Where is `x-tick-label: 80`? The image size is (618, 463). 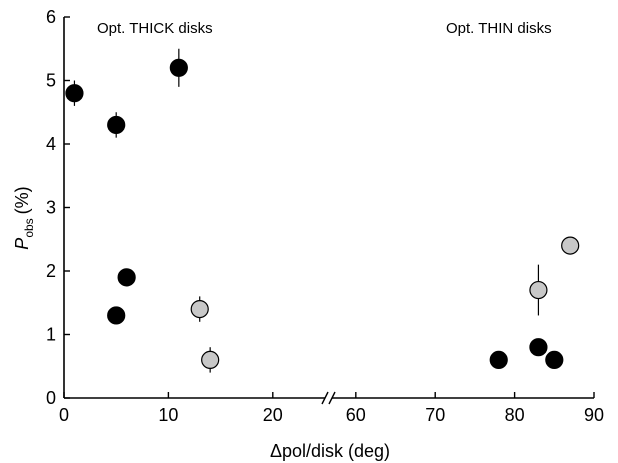 x-tick-label: 80 is located at coordinates (515, 415).